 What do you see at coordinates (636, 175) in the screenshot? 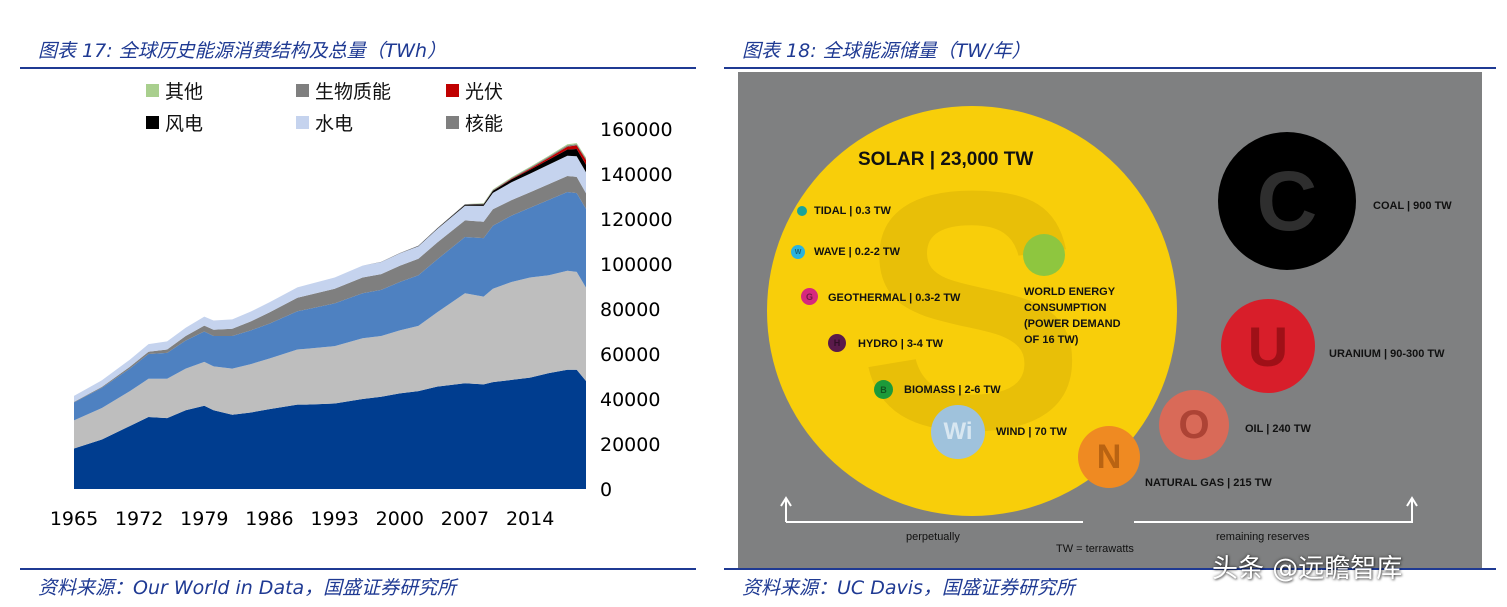
I see `y-tick-label: 140000` at bounding box center [636, 175].